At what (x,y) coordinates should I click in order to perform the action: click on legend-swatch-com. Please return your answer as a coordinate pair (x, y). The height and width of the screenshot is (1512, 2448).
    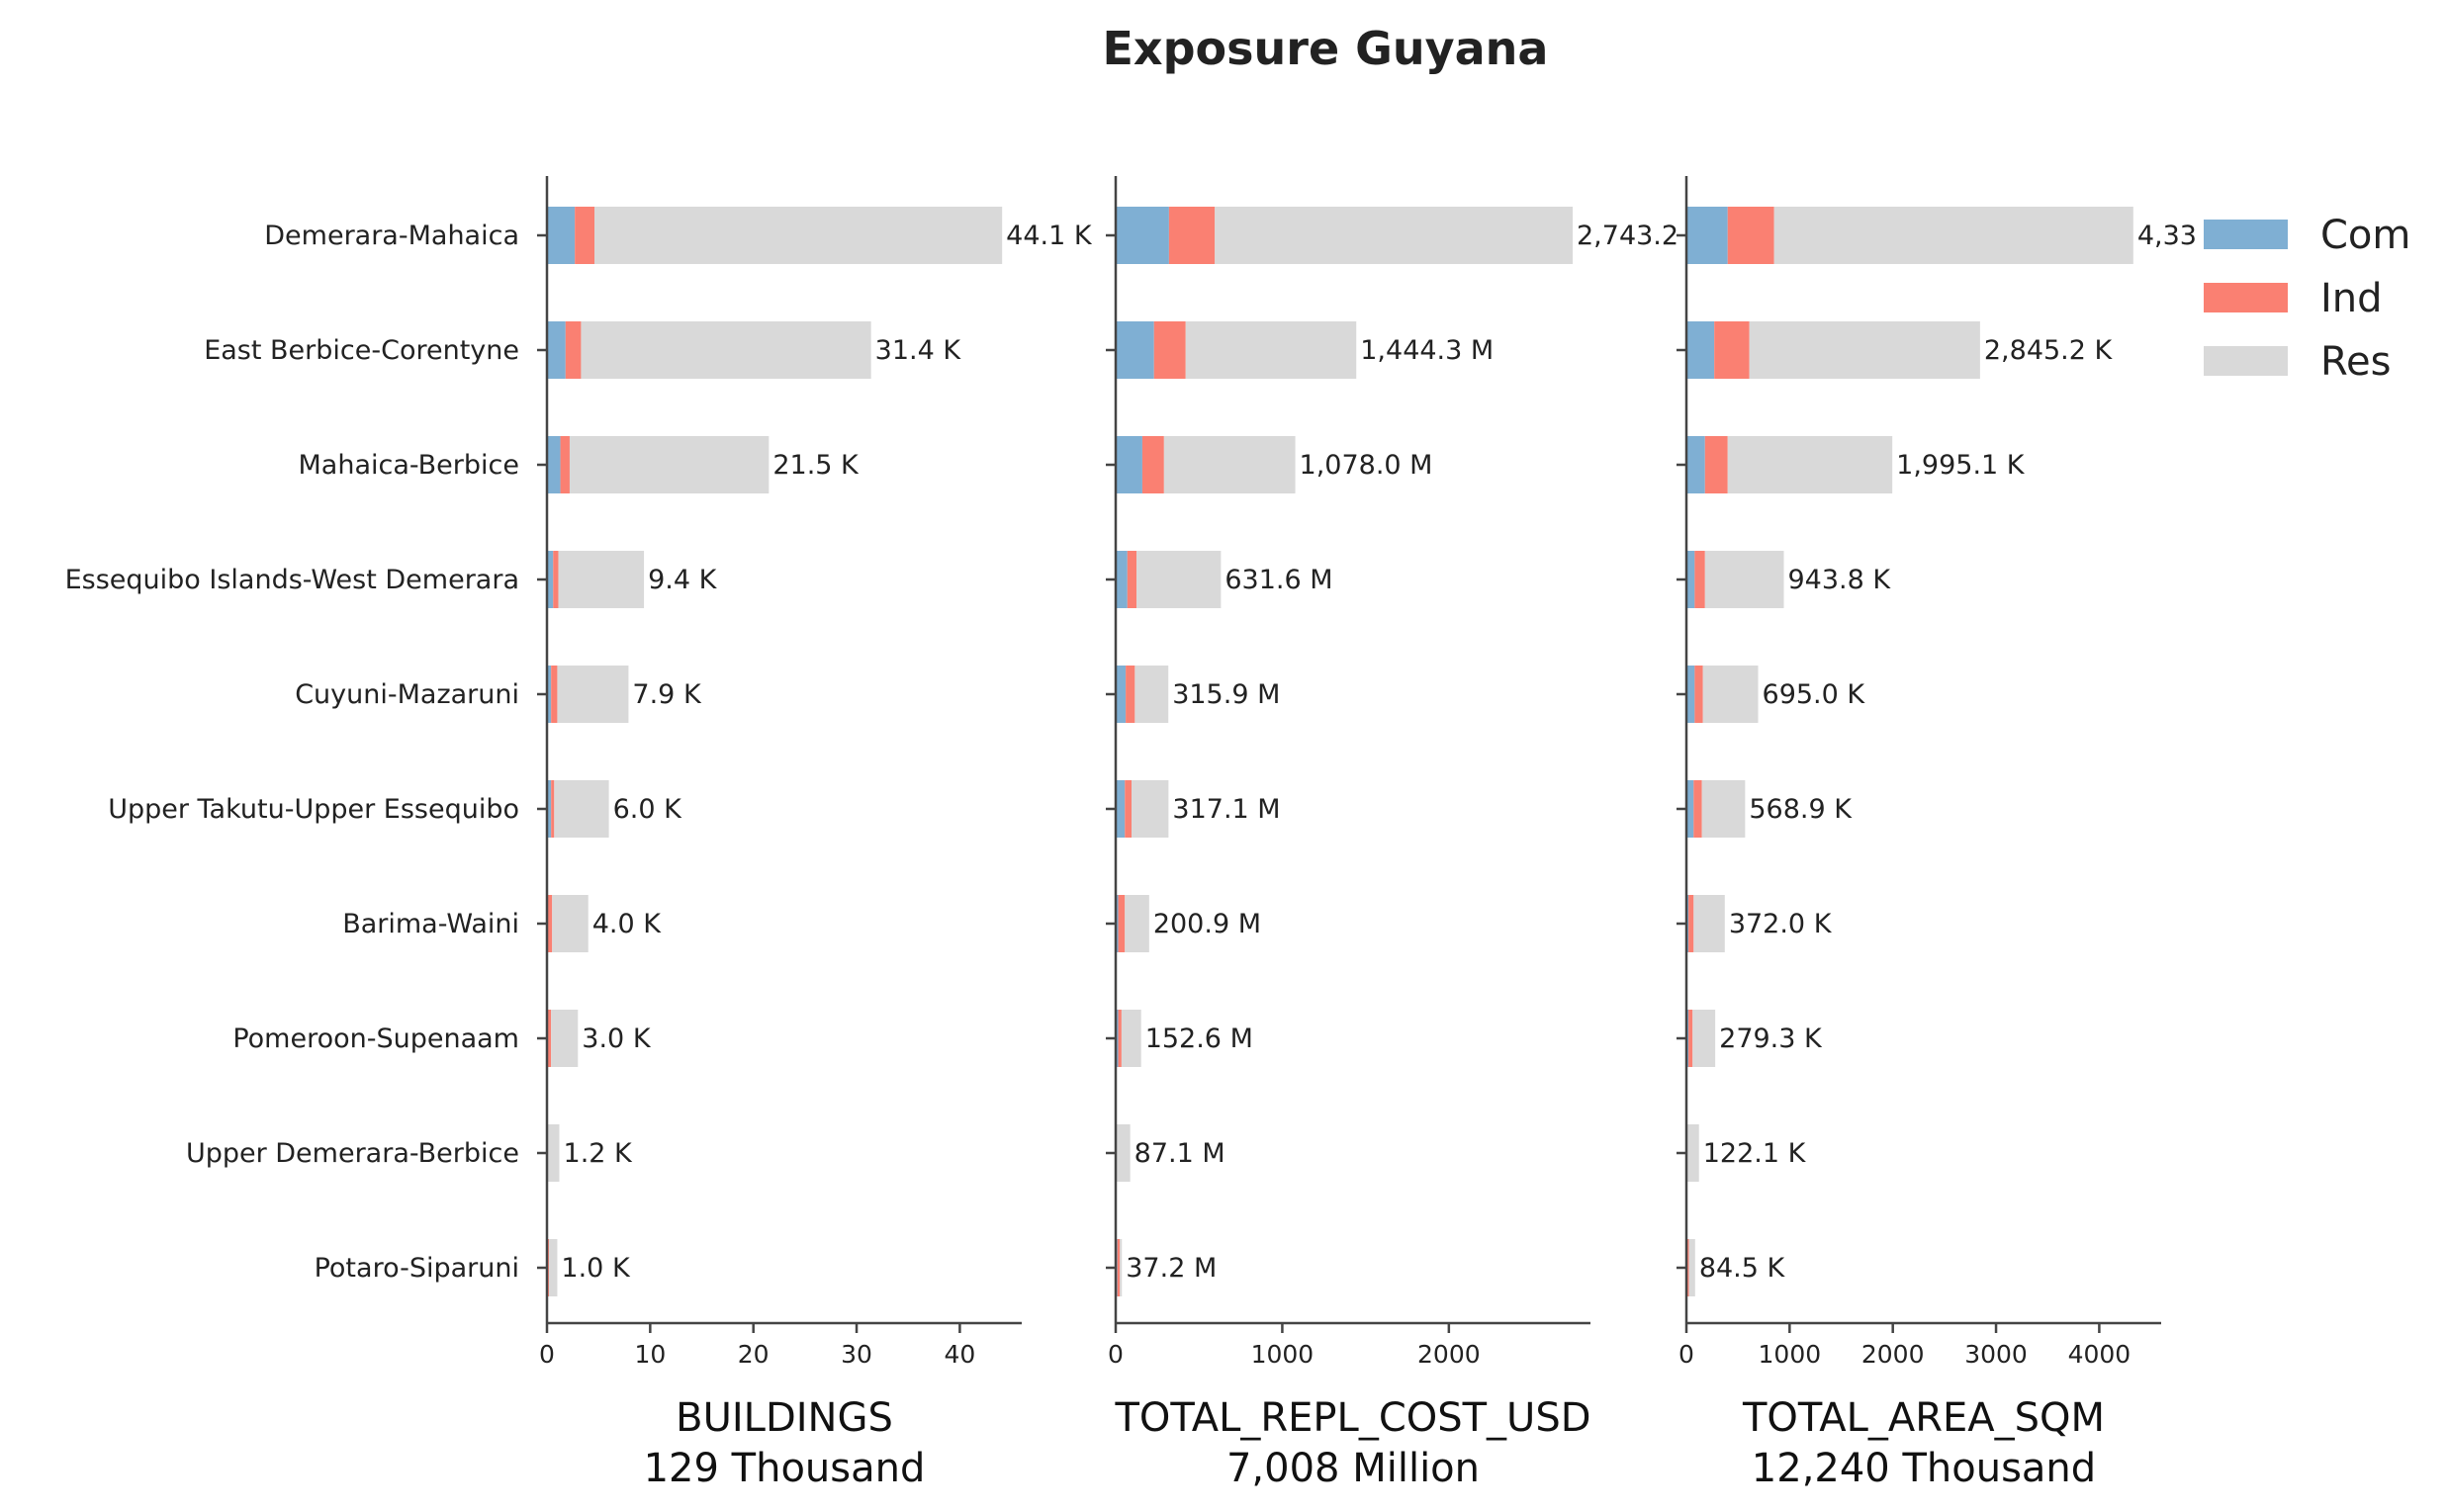
    Looking at the image, I should click on (2246, 234).